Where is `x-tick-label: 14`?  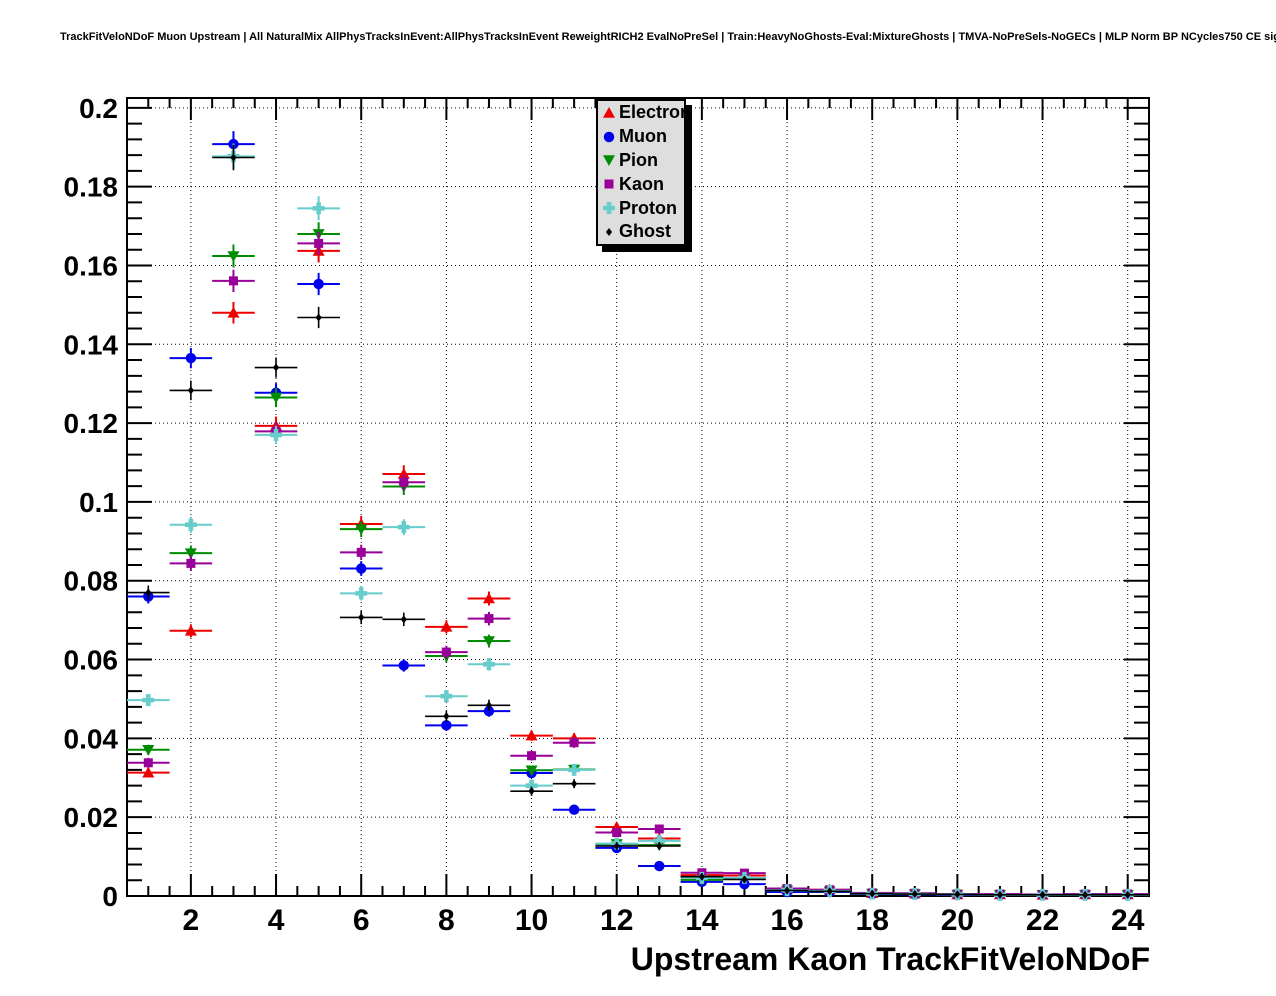
x-tick-label: 14 is located at coordinates (702, 920).